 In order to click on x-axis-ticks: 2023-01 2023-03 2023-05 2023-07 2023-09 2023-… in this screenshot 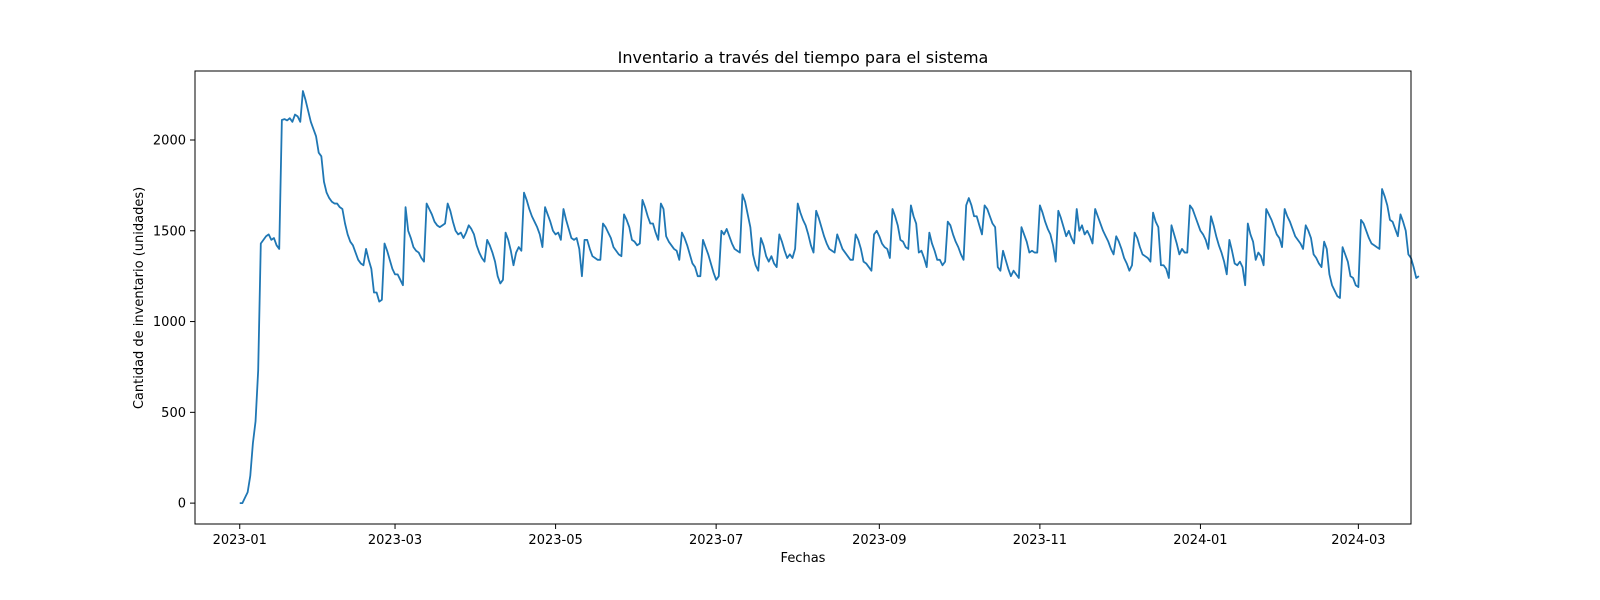, I will do `click(799, 536)`.